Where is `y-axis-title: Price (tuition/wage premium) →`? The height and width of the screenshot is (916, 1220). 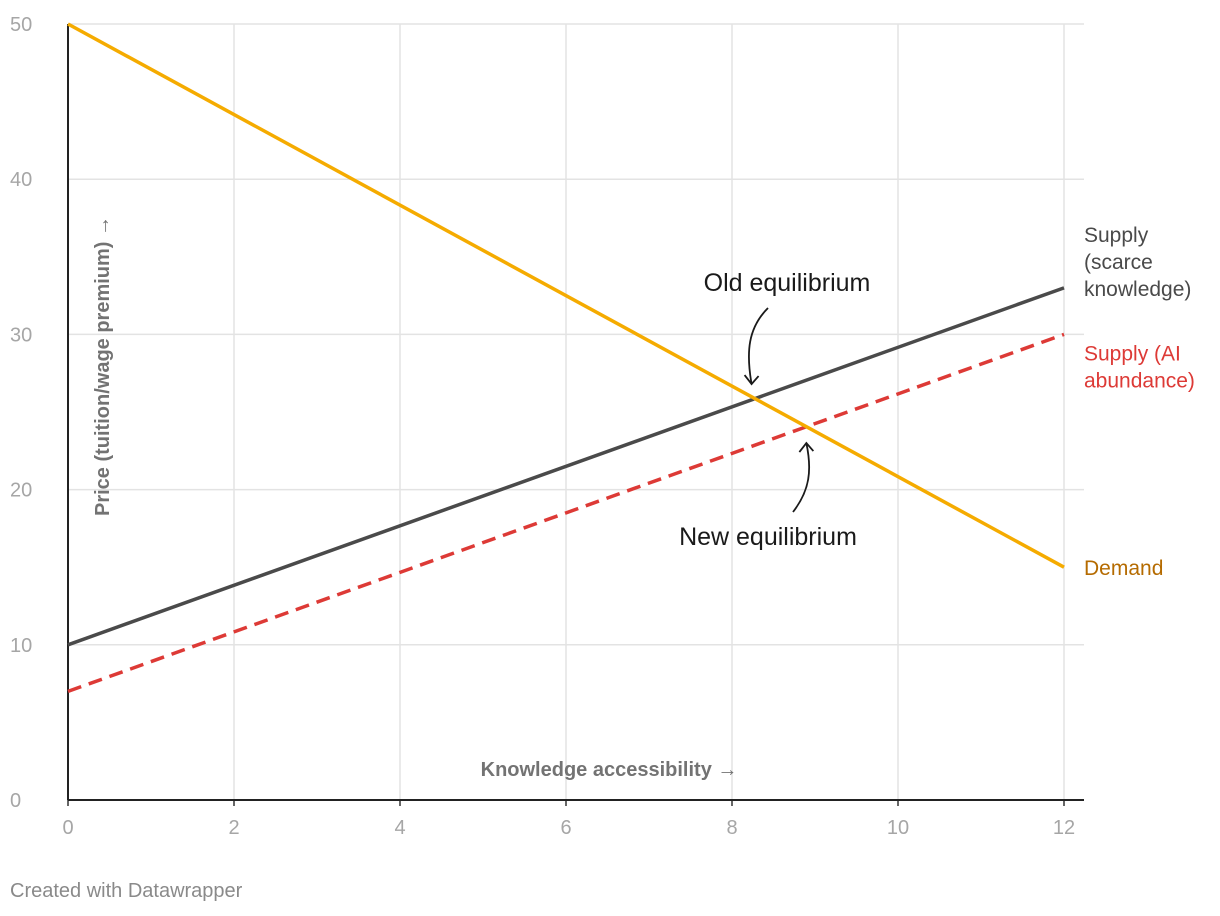 y-axis-title: Price (tuition/wage premium) → is located at coordinates (103, 366).